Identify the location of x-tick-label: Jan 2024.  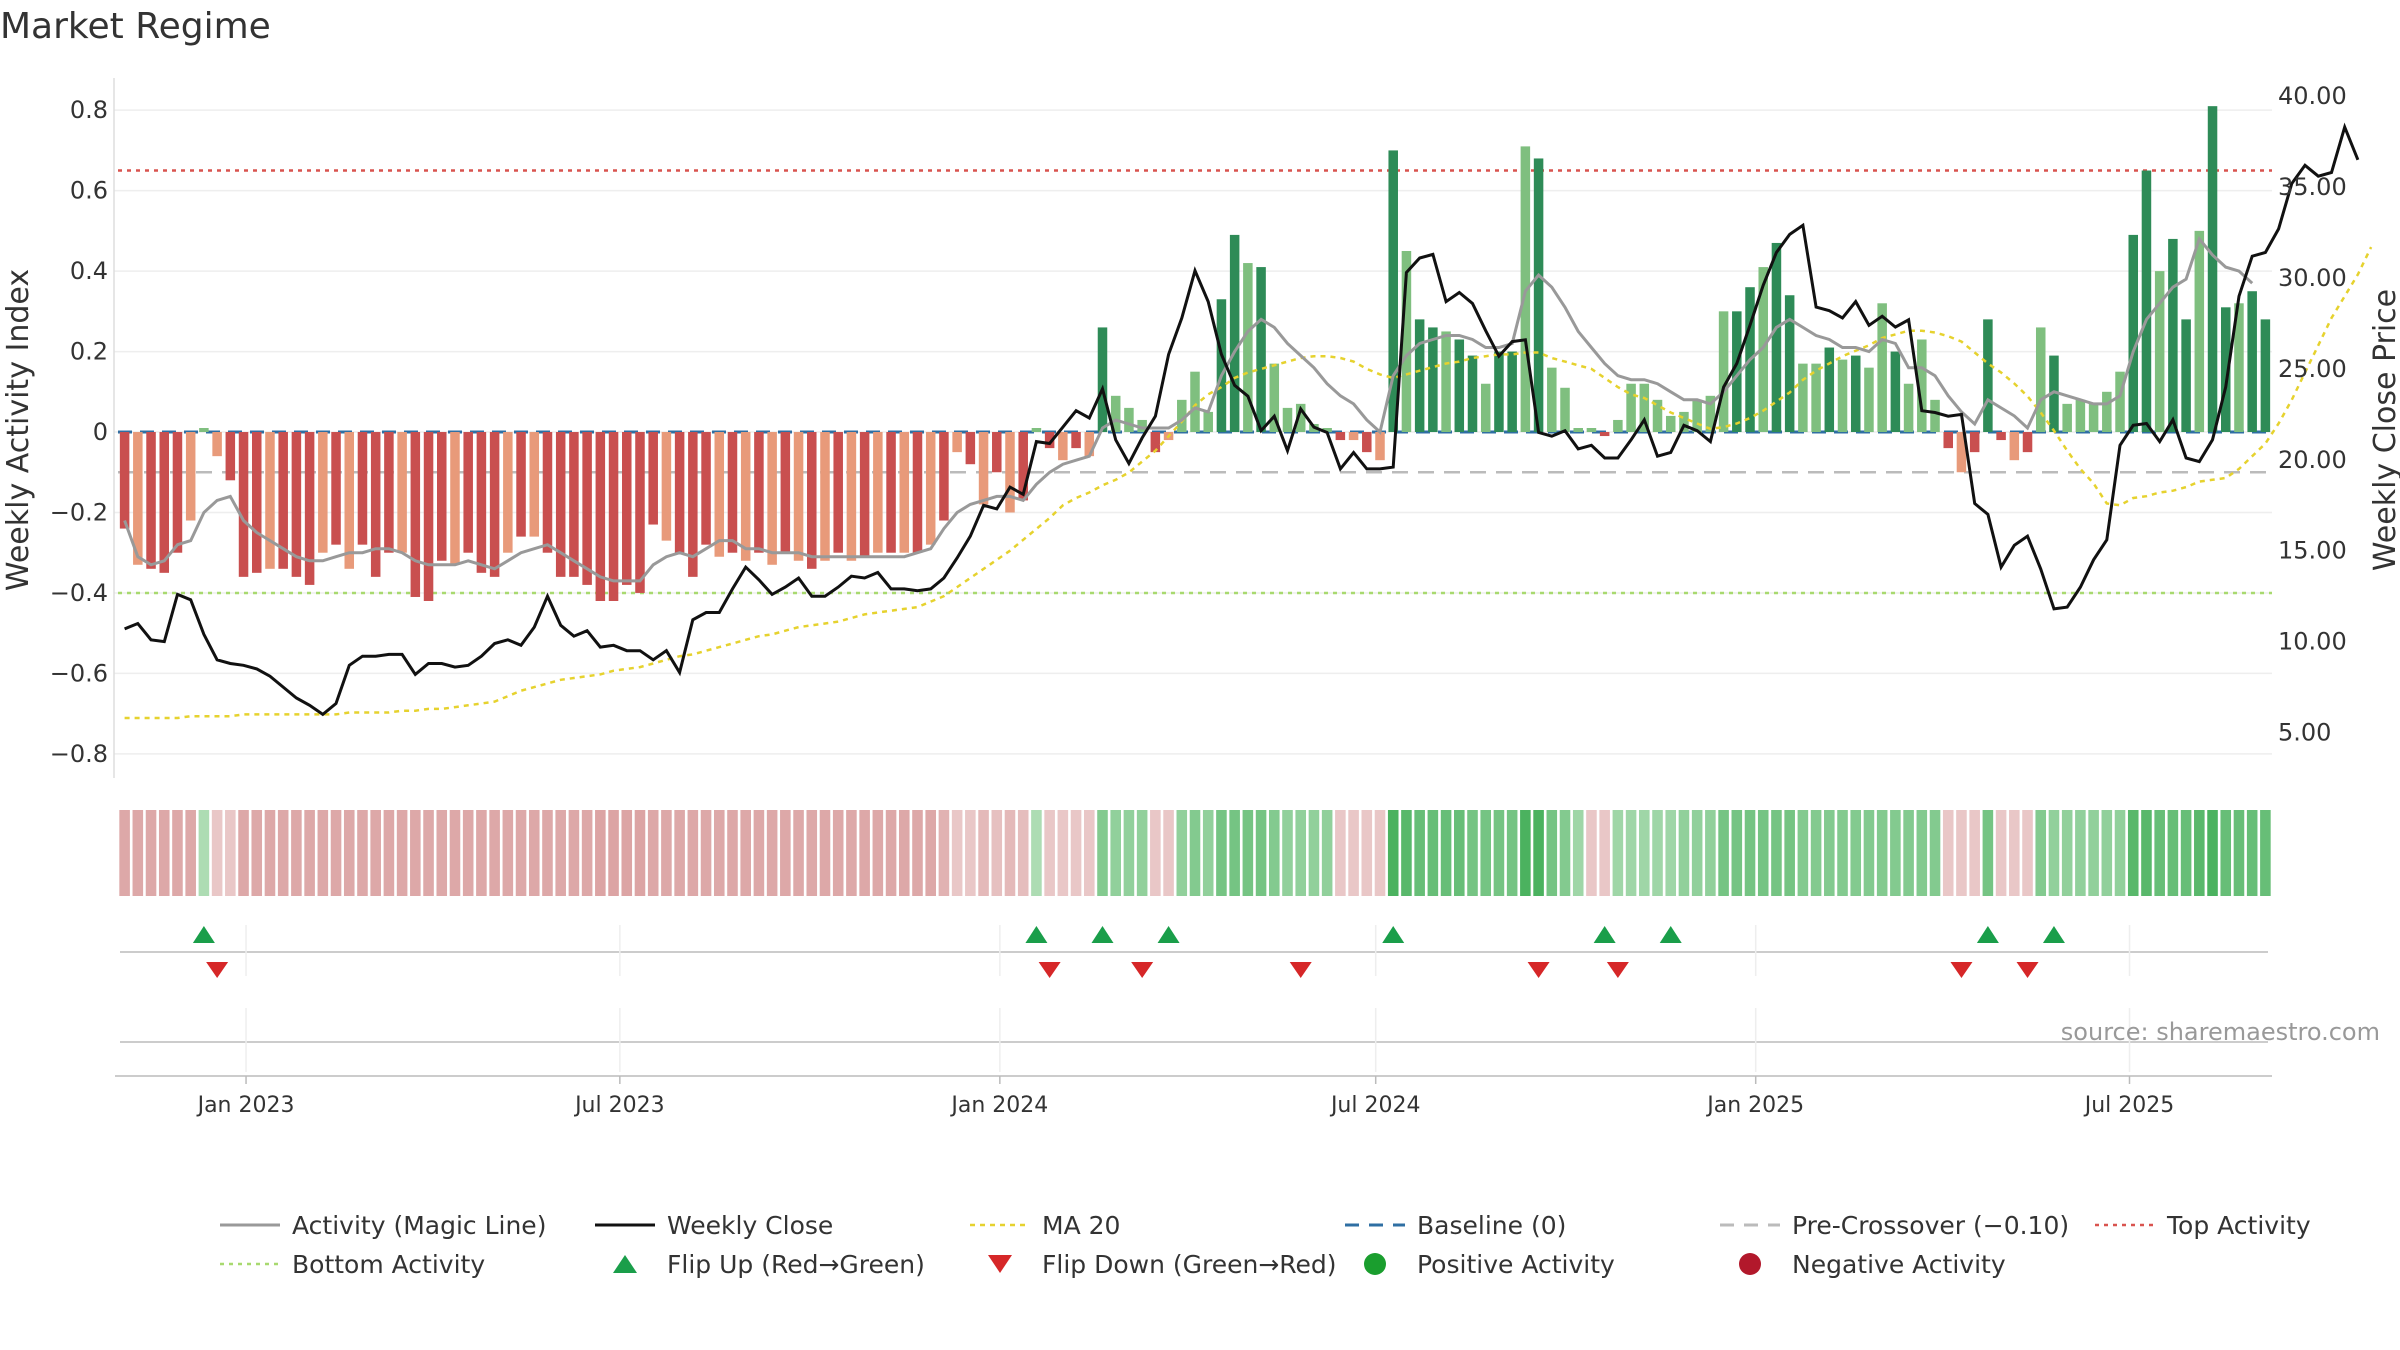
(998, 1105).